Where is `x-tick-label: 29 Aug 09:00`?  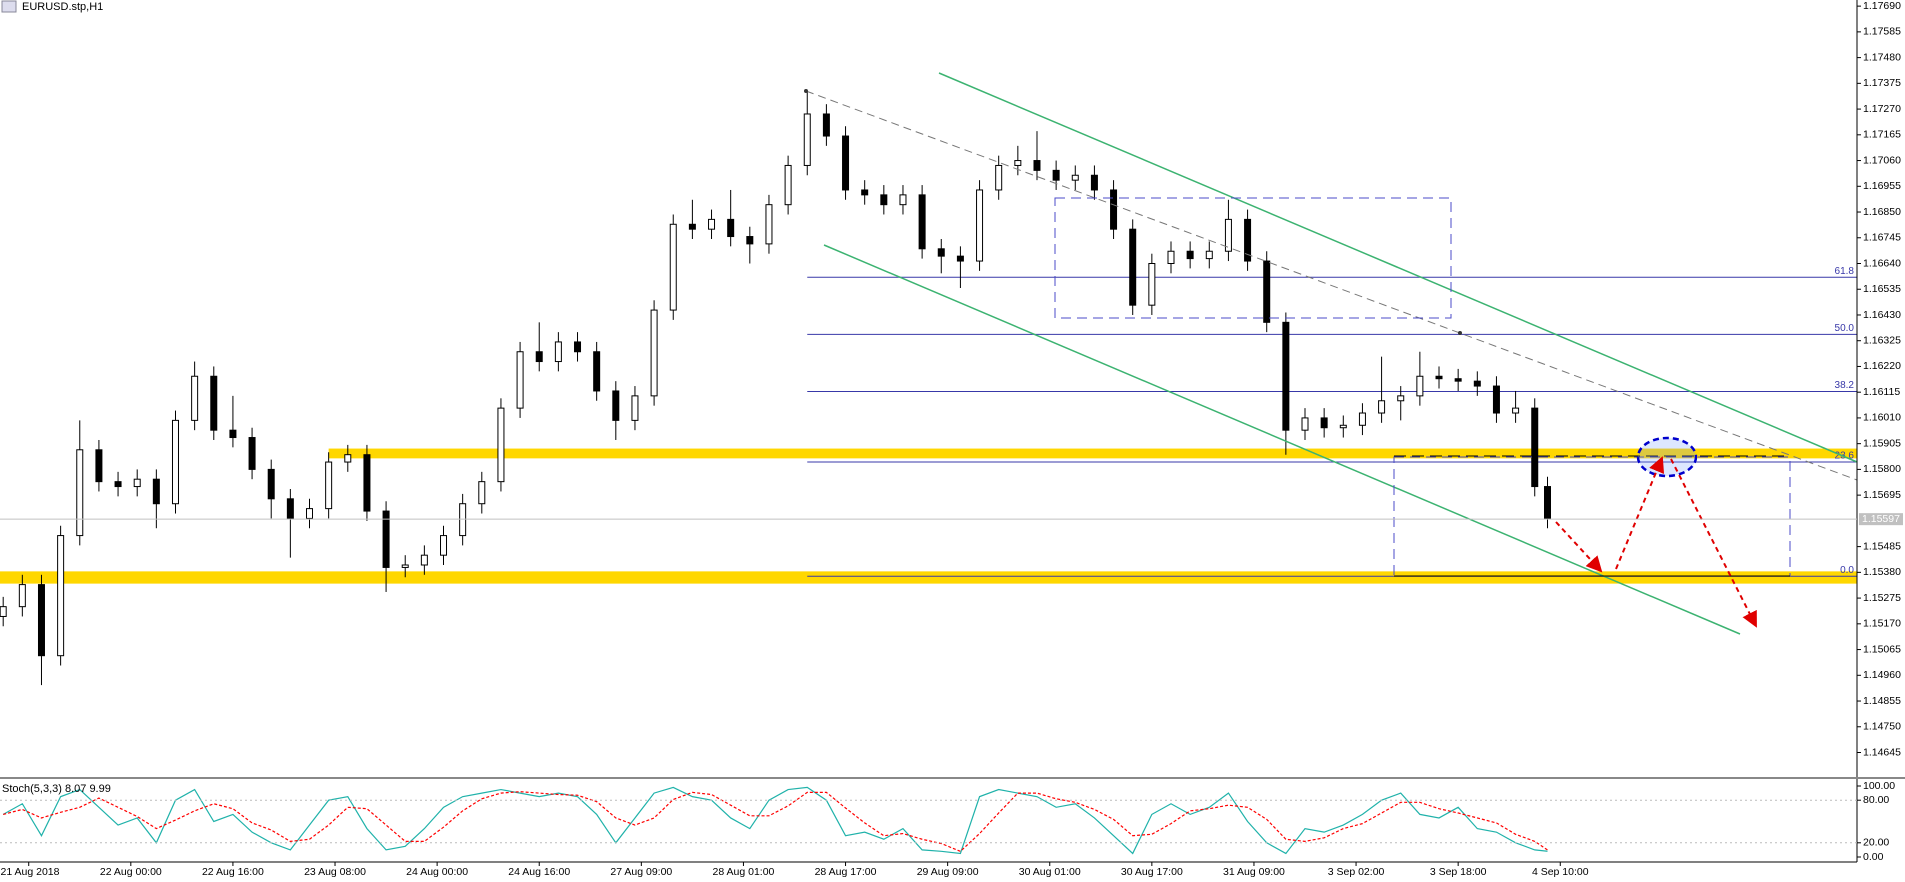
x-tick-label: 29 Aug 09:00 is located at coordinates (948, 872).